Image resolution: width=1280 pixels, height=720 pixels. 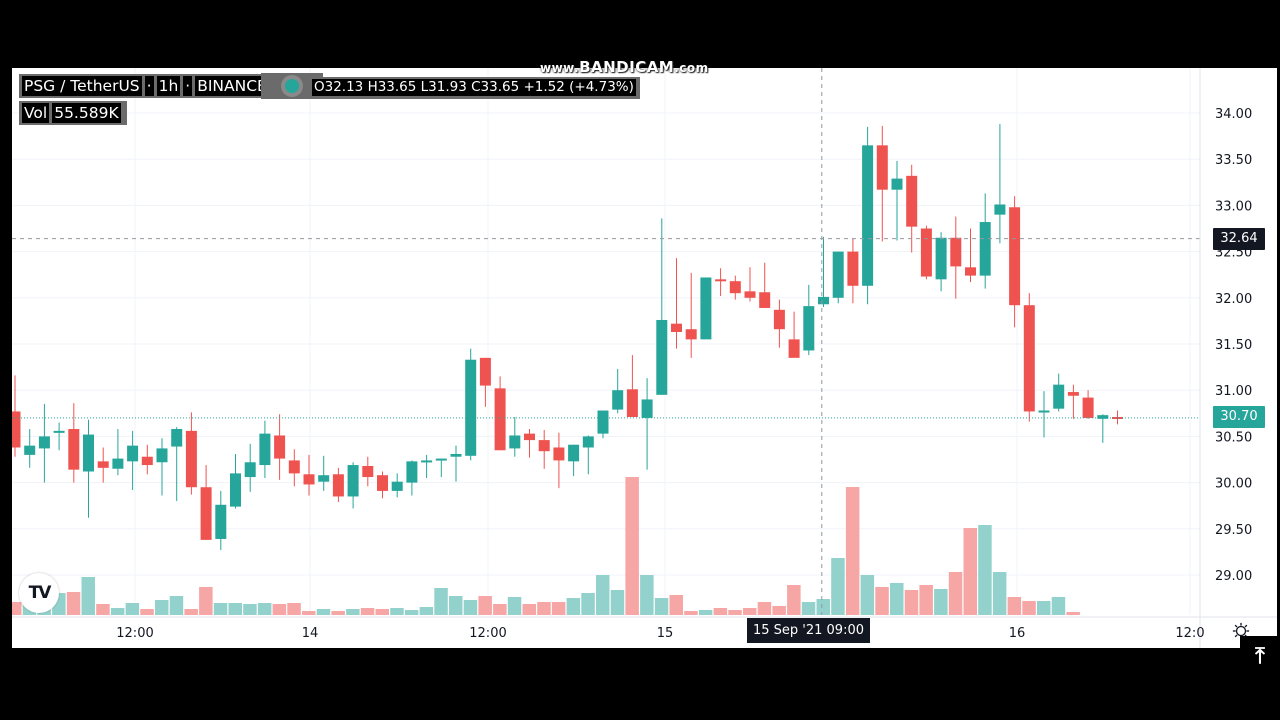 I want to click on volume-value: 55.589K, so click(x=86, y=113).